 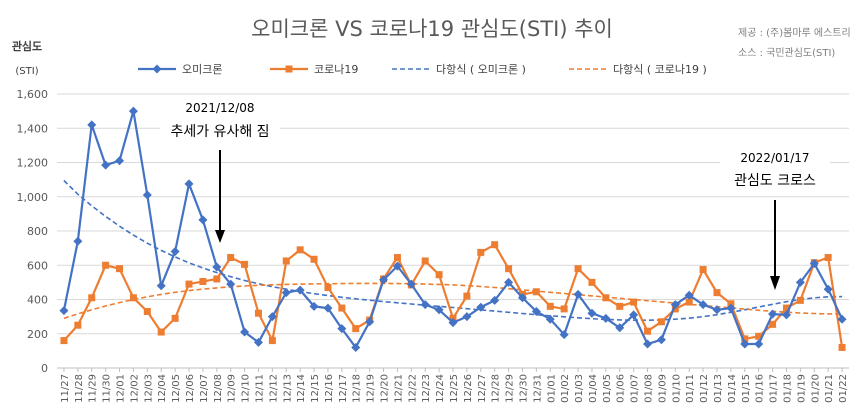 I want to click on annotation-2-arrowhead, so click(x=775, y=283).